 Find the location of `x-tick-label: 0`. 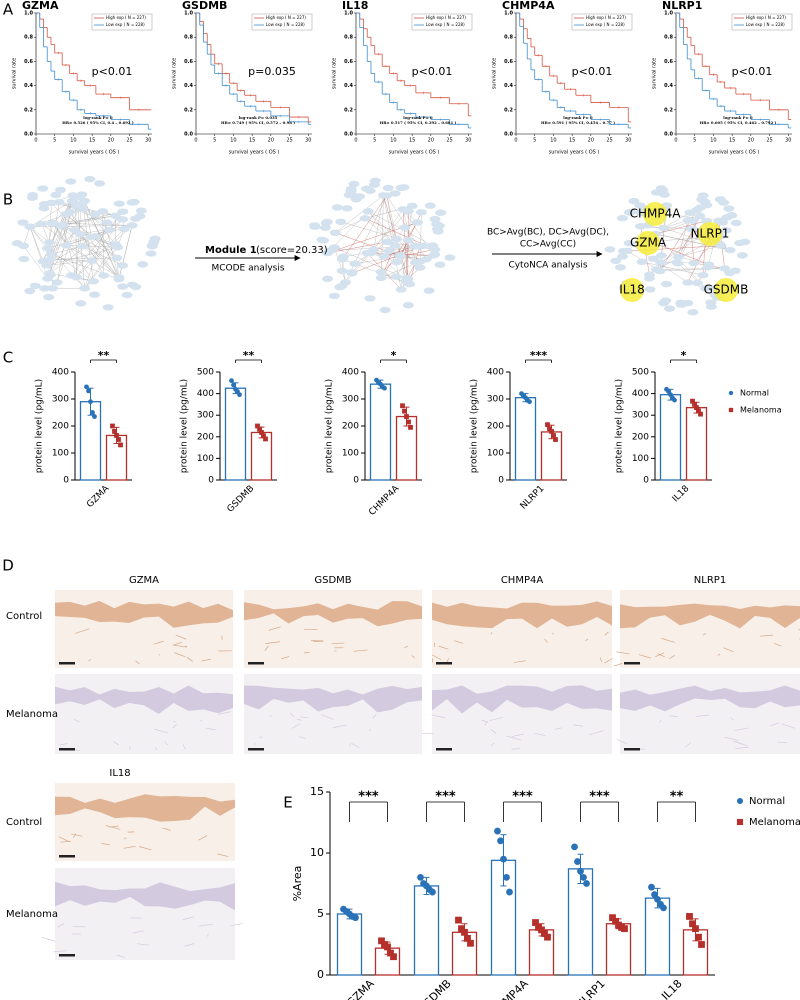

x-tick-label: 0 is located at coordinates (195, 141).